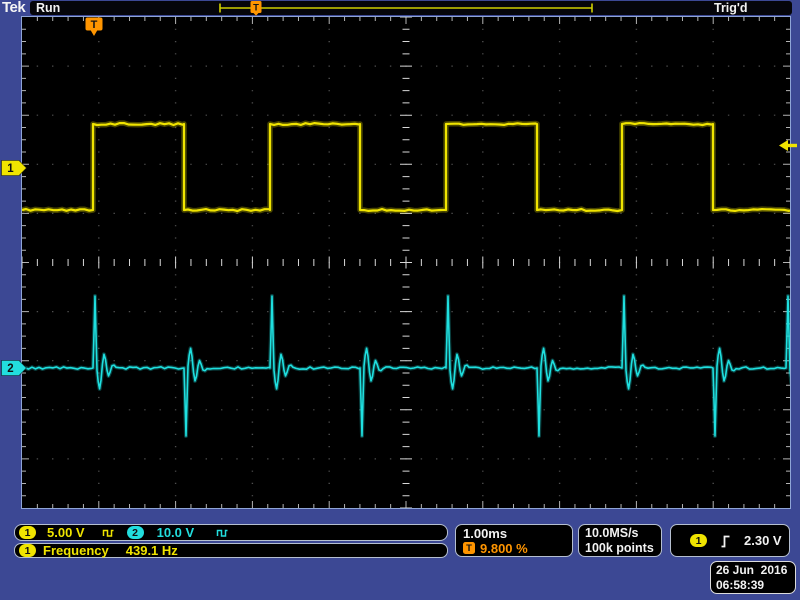 The height and width of the screenshot is (600, 800). Describe the element at coordinates (175, 532) in the screenshot. I see `ch2-scale-readout: 10.0 V` at that location.